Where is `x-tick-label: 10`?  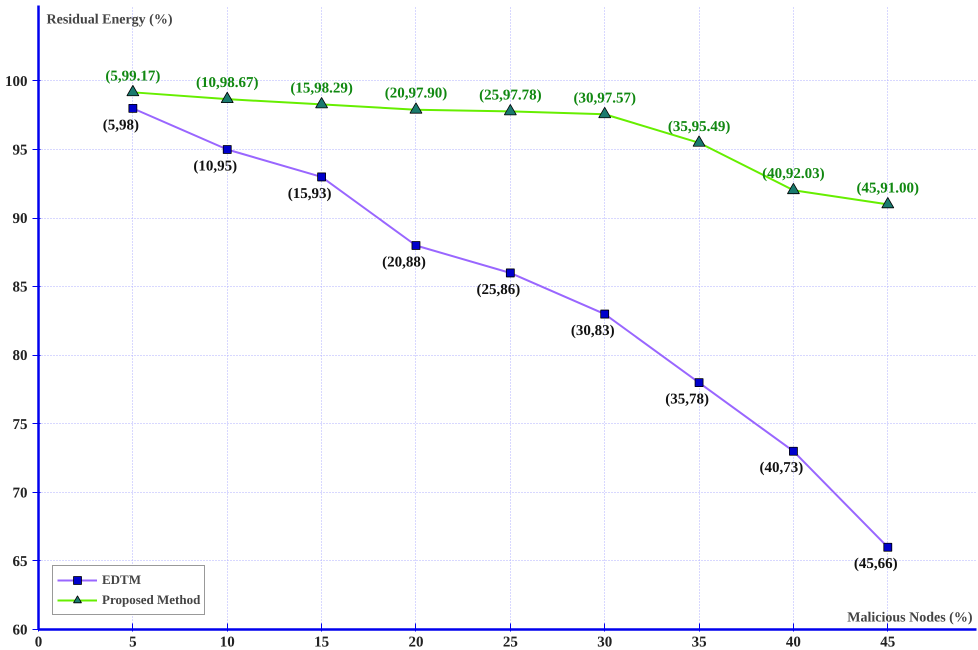
x-tick-label: 10 is located at coordinates (227, 642).